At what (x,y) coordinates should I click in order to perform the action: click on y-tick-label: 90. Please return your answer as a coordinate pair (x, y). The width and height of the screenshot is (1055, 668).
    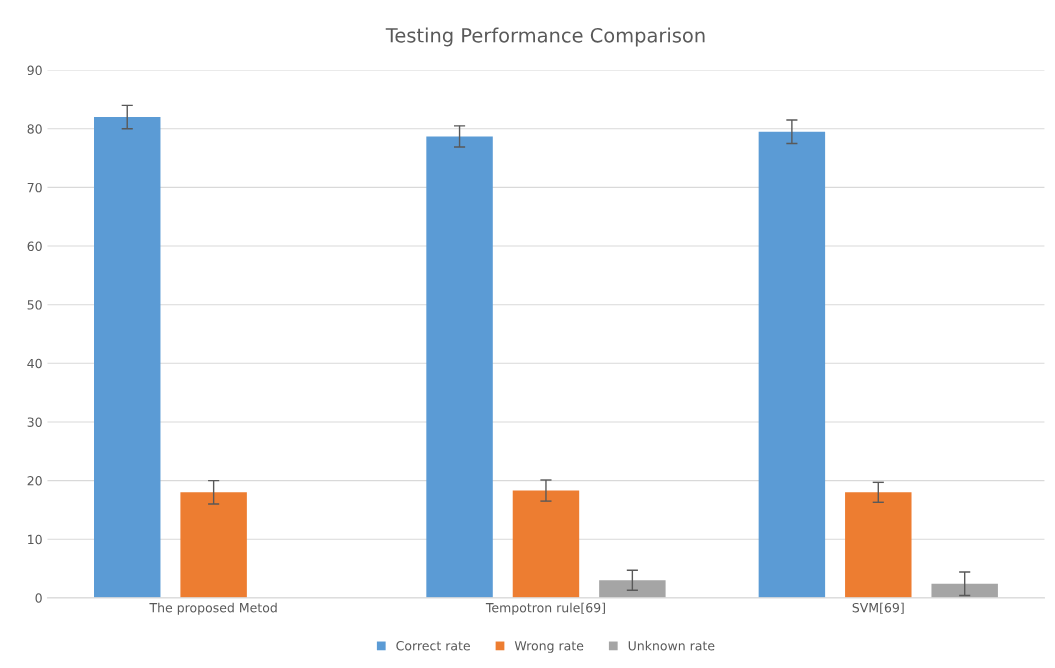
    Looking at the image, I should click on (34, 70).